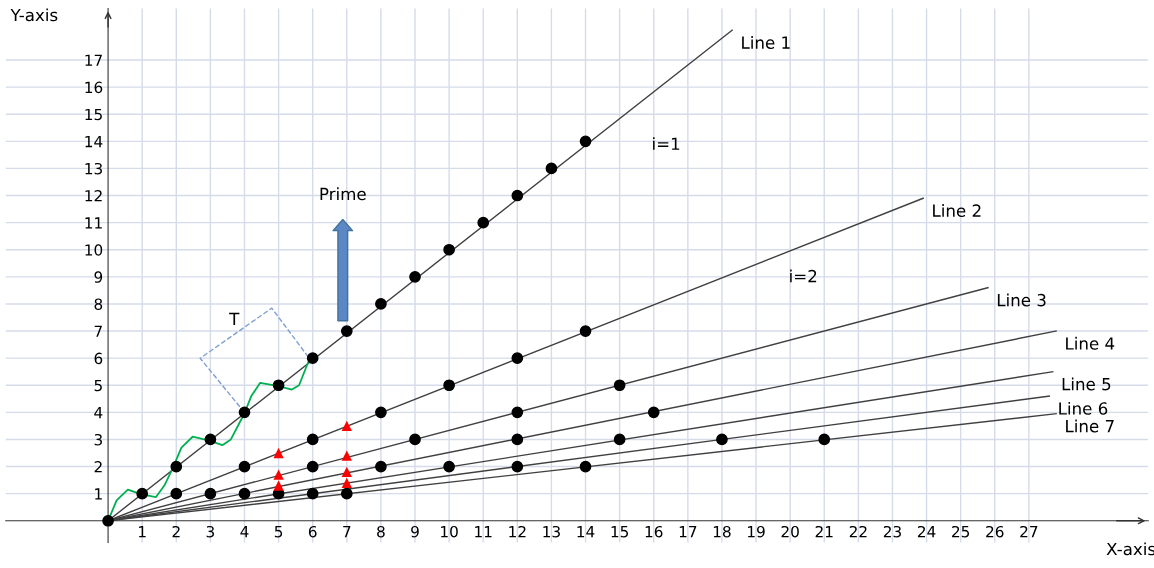 The image size is (1154, 568). I want to click on x-tick-label: 10, so click(449, 531).